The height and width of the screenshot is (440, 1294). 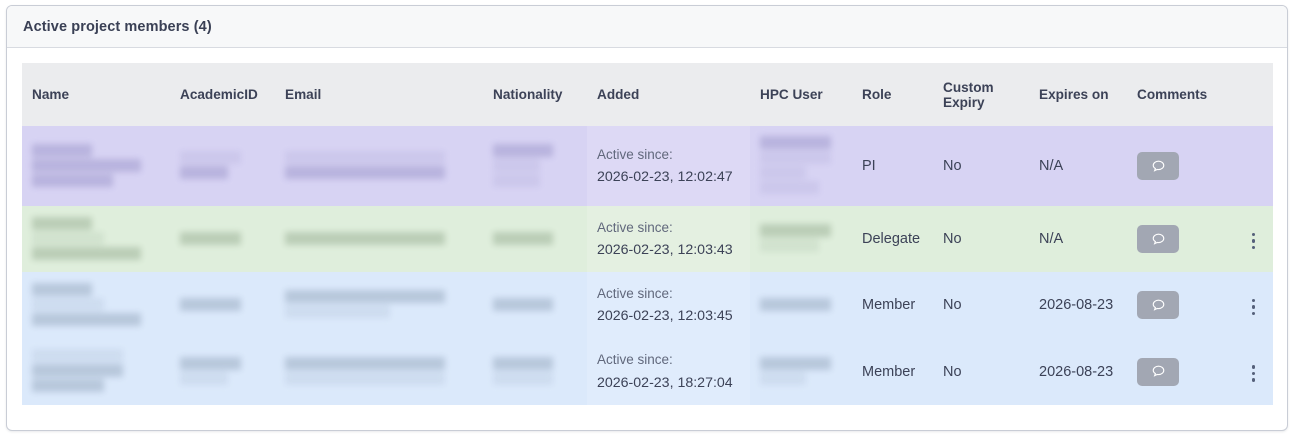 What do you see at coordinates (892, 94) in the screenshot?
I see `column-header-role: Role` at bounding box center [892, 94].